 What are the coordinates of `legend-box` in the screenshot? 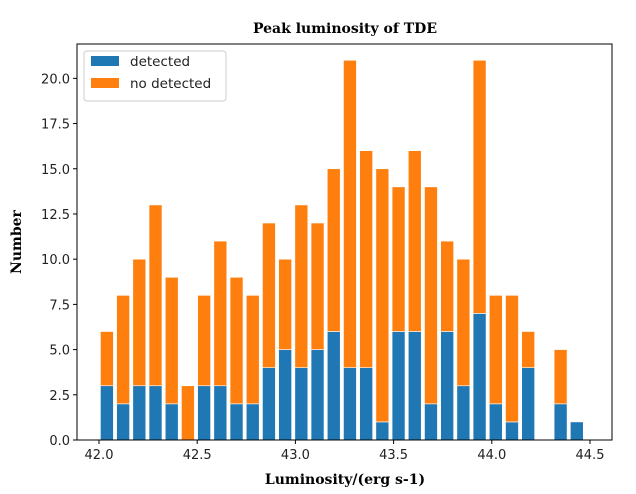 It's located at (155, 76).